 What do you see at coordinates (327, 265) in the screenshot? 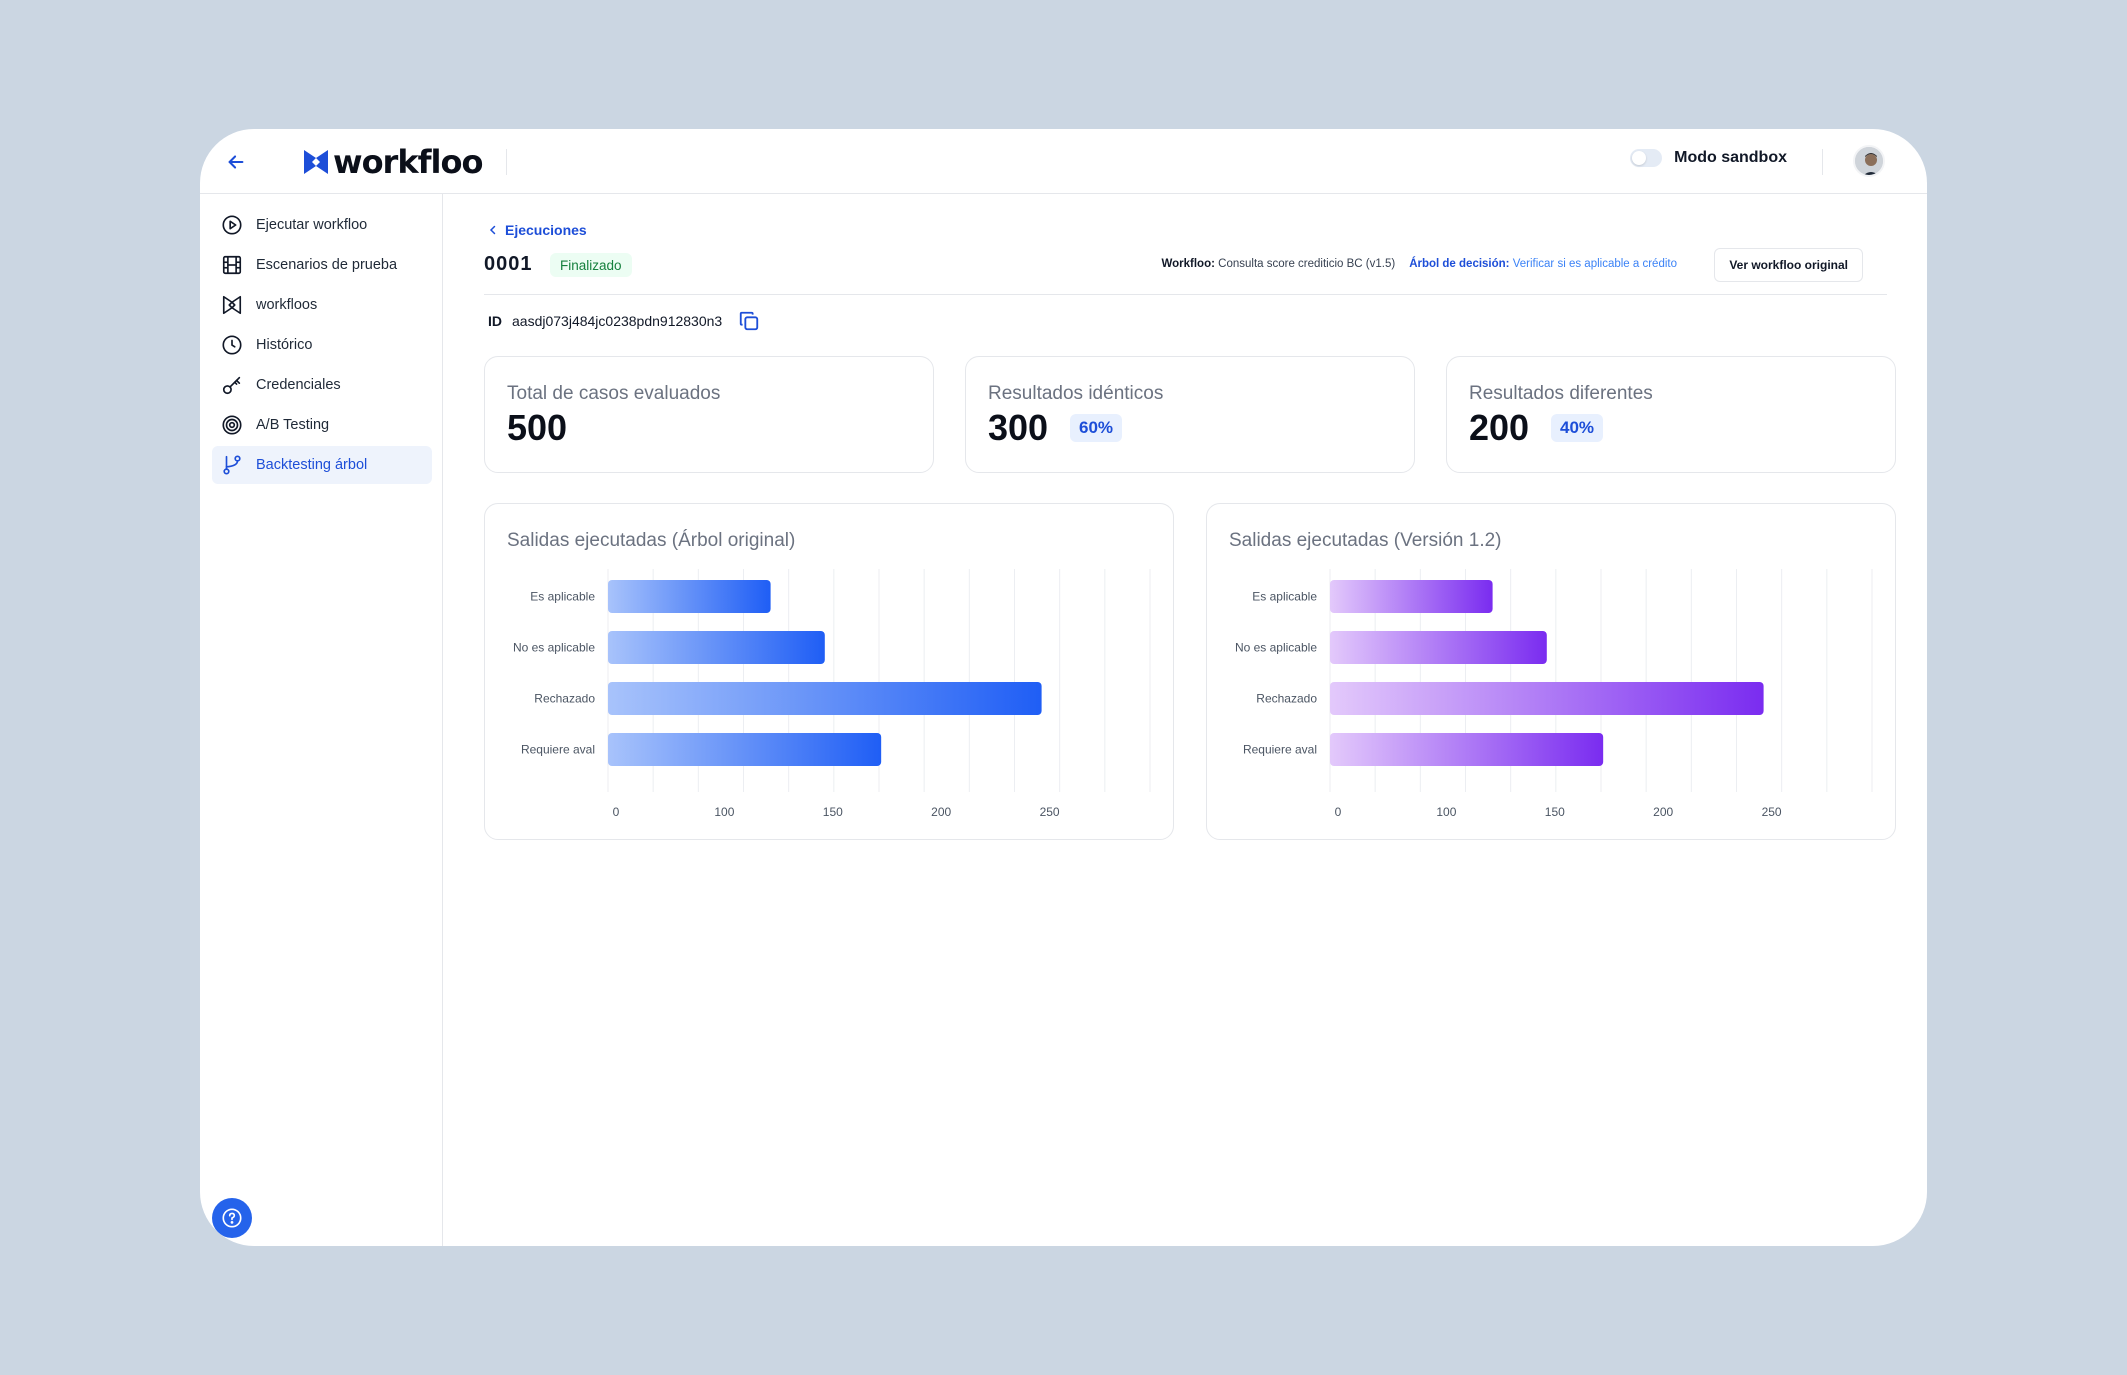
I see `sidebar-item-label: Escenarios de prueba` at bounding box center [327, 265].